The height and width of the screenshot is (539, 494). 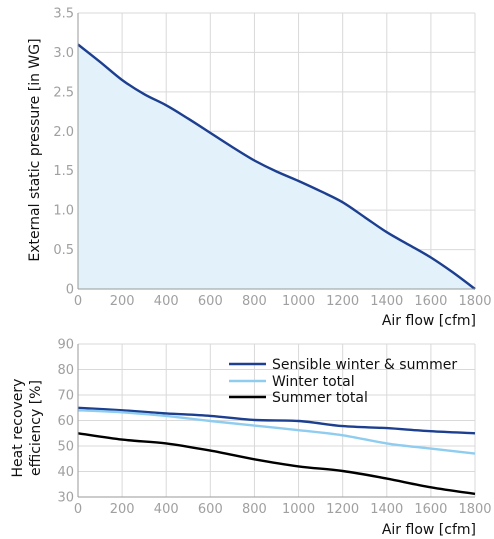 I want to click on pressure-xtick-3: 600, so click(x=210, y=301).